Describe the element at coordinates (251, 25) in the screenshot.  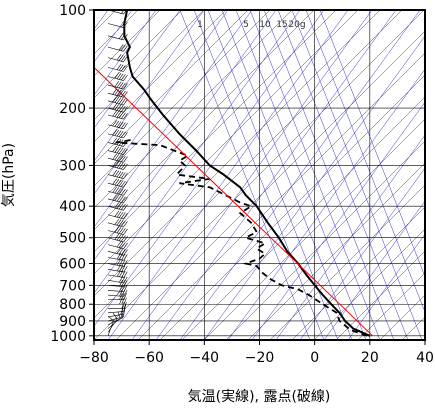
I see `mixing-ratio-labels: 1 5 10 15 20g` at that location.